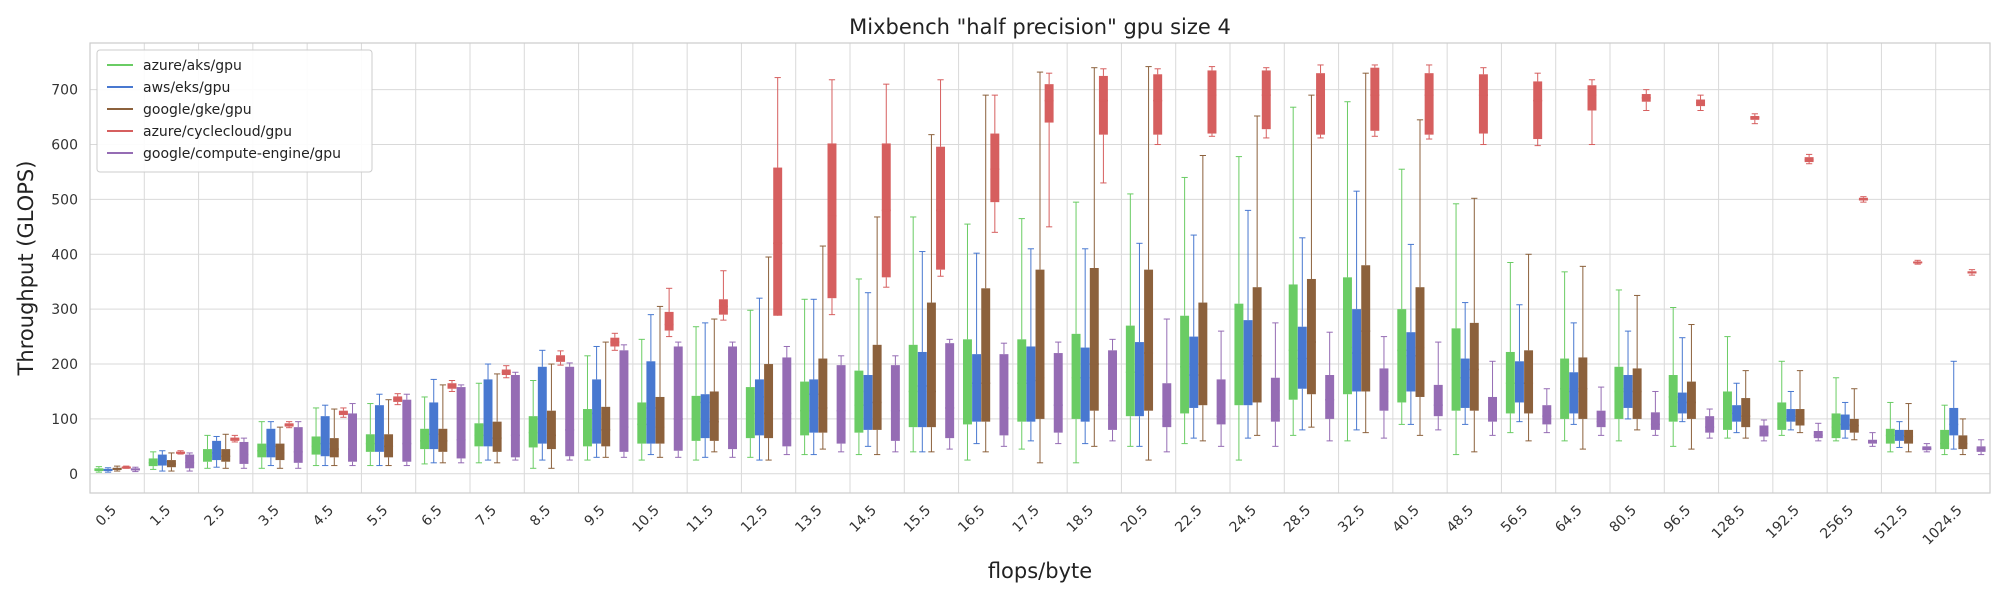 The width and height of the screenshot is (2000, 600). Describe the element at coordinates (1040, 27) in the screenshot. I see `chart-title: Mixbench "half precision" gpu size 4` at that location.